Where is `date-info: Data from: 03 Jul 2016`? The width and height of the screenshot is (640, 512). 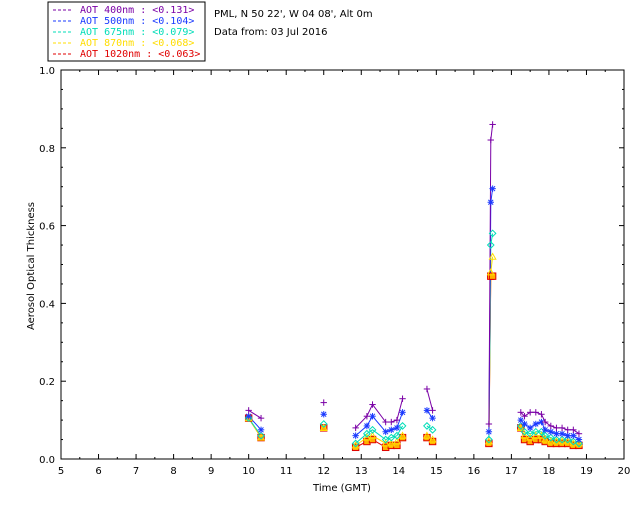
date-info: Data from: 03 Jul 2016 is located at coordinates (270, 32).